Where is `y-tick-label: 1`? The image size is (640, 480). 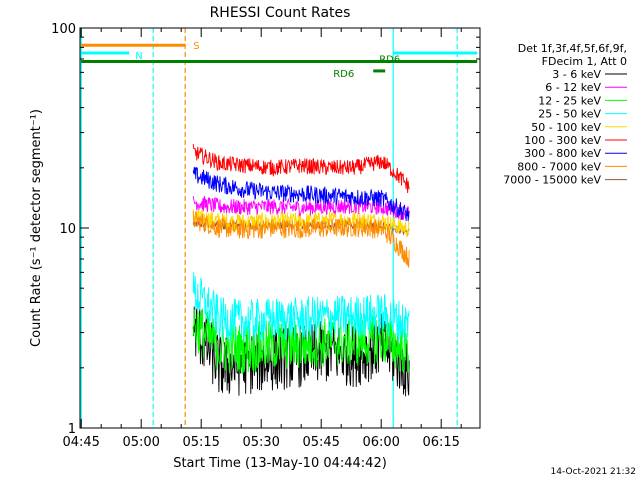
y-tick-label: 1 is located at coordinates (72, 429).